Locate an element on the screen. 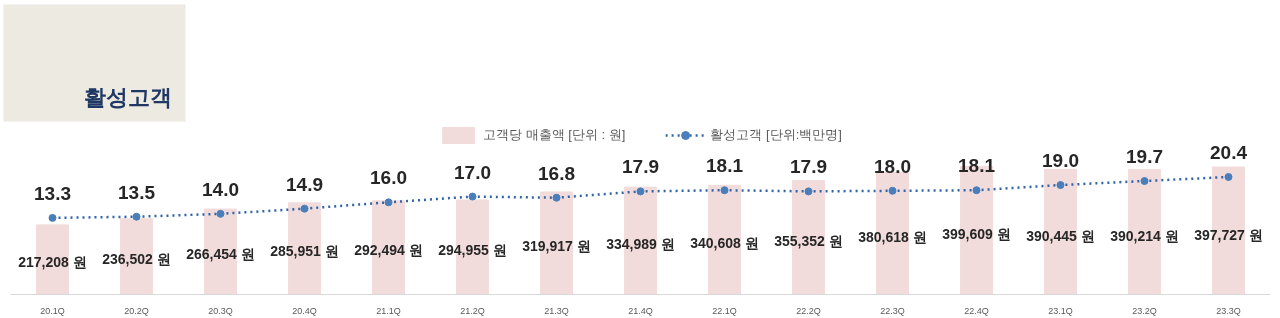 Image resolution: width=1280 pixels, height=318 pixels. data-label: 217,208 원 is located at coordinates (52, 261).